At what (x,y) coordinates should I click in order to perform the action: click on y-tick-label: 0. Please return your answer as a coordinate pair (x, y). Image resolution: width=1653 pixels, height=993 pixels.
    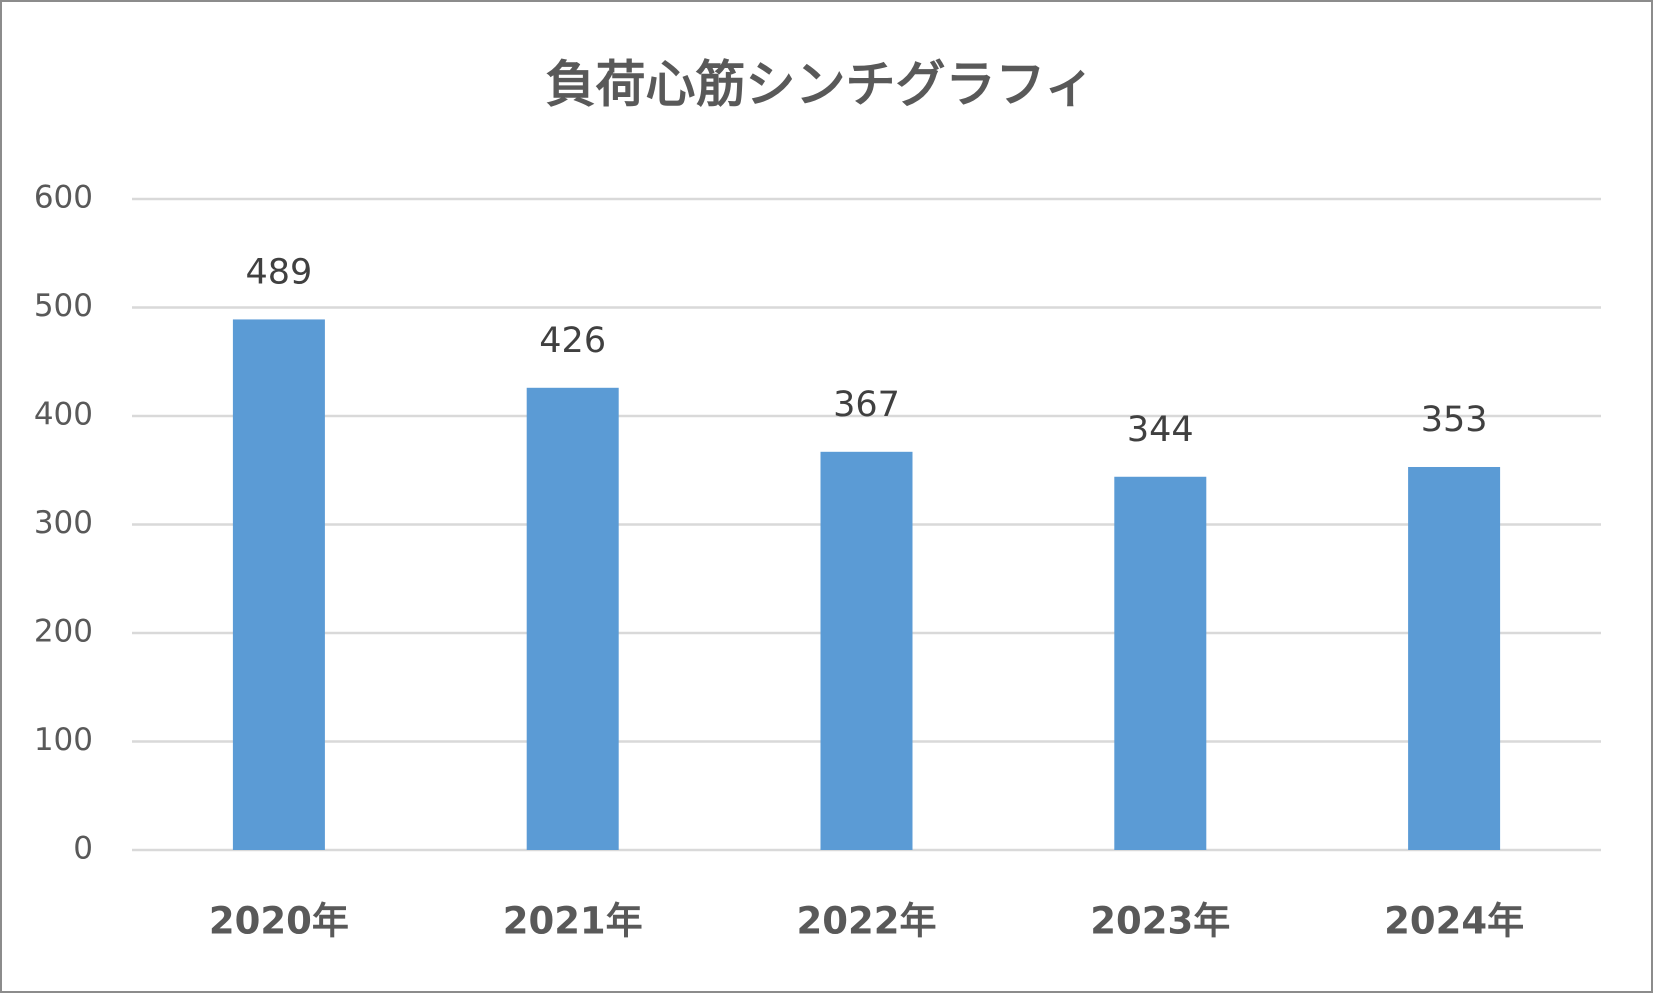
    Looking at the image, I should click on (83, 849).